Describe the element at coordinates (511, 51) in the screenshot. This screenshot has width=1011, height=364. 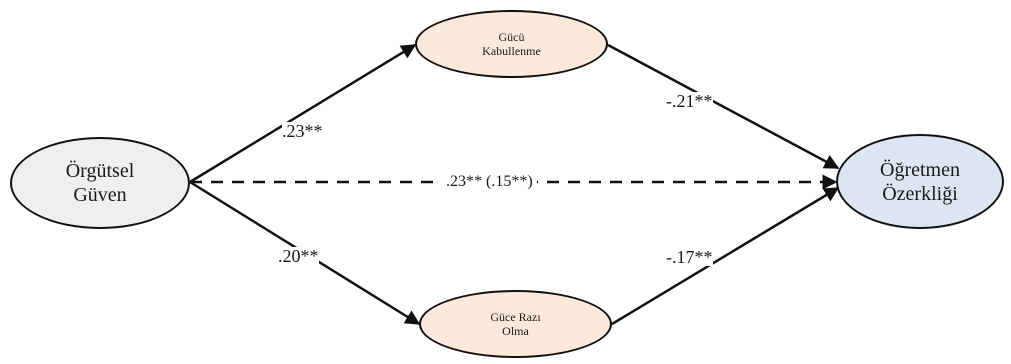
I see `node-power-acceptance-line2: Kabullenme` at that location.